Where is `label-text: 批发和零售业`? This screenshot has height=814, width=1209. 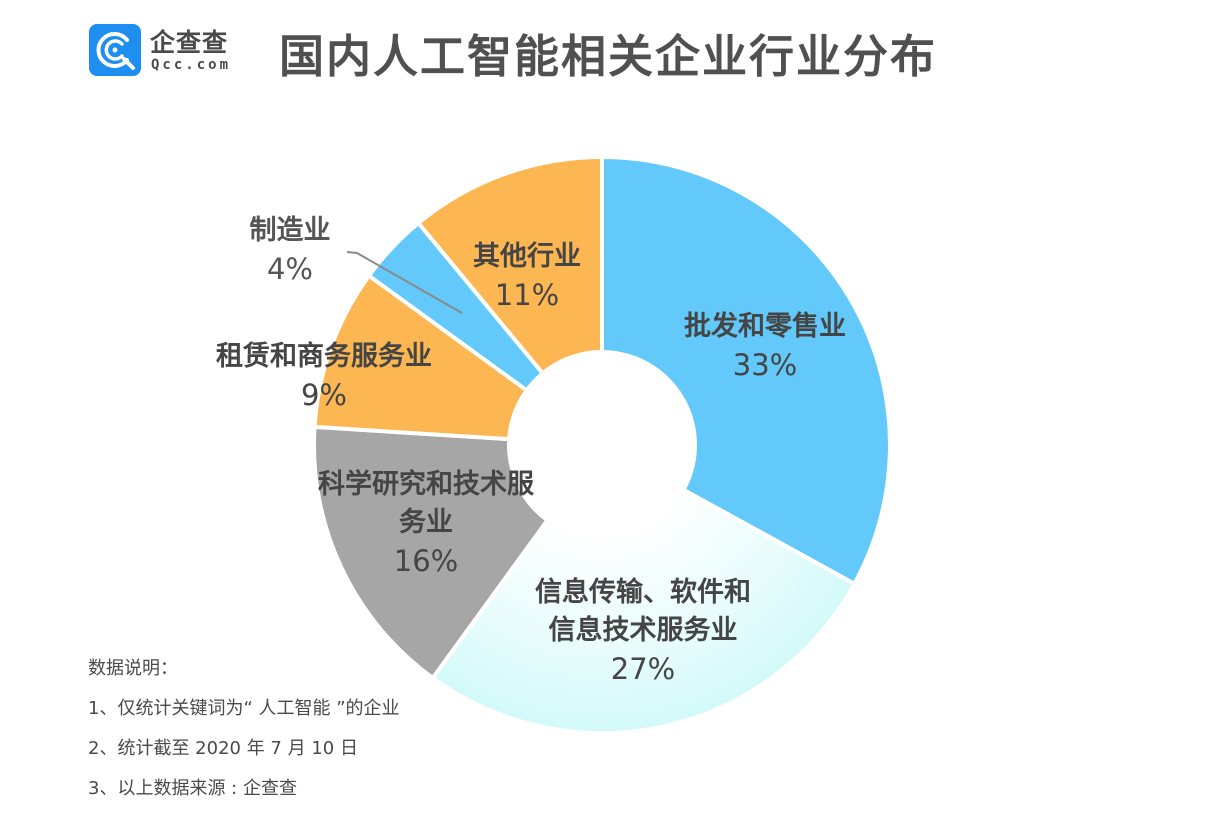 label-text: 批发和零售业 is located at coordinates (765, 326).